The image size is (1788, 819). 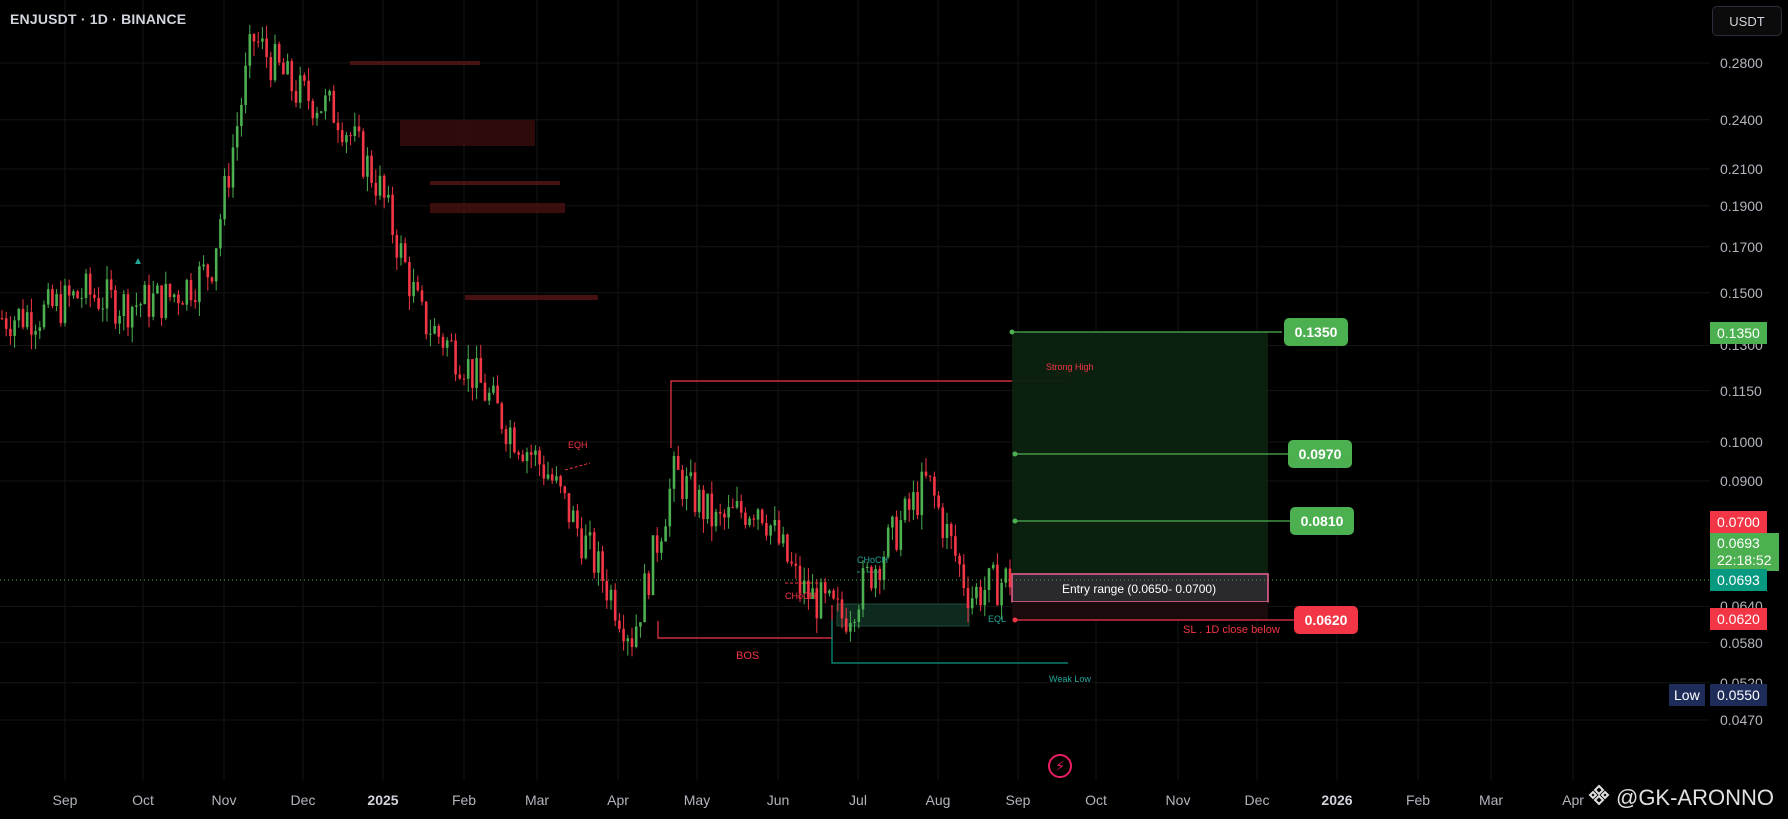 I want to click on time-tick-label: 2025, so click(x=383, y=800).